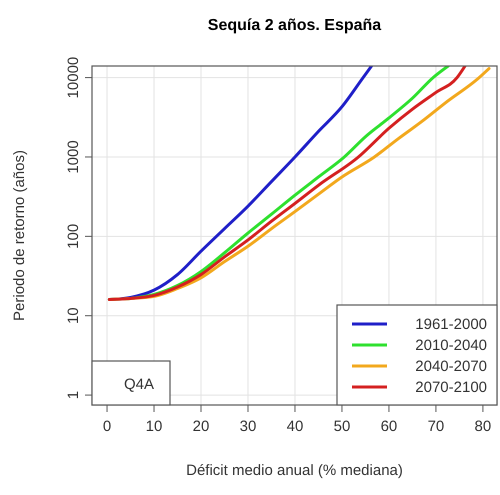 The width and height of the screenshot is (500, 495). What do you see at coordinates (248, 426) in the screenshot?
I see `x-tick-label: 30` at bounding box center [248, 426].